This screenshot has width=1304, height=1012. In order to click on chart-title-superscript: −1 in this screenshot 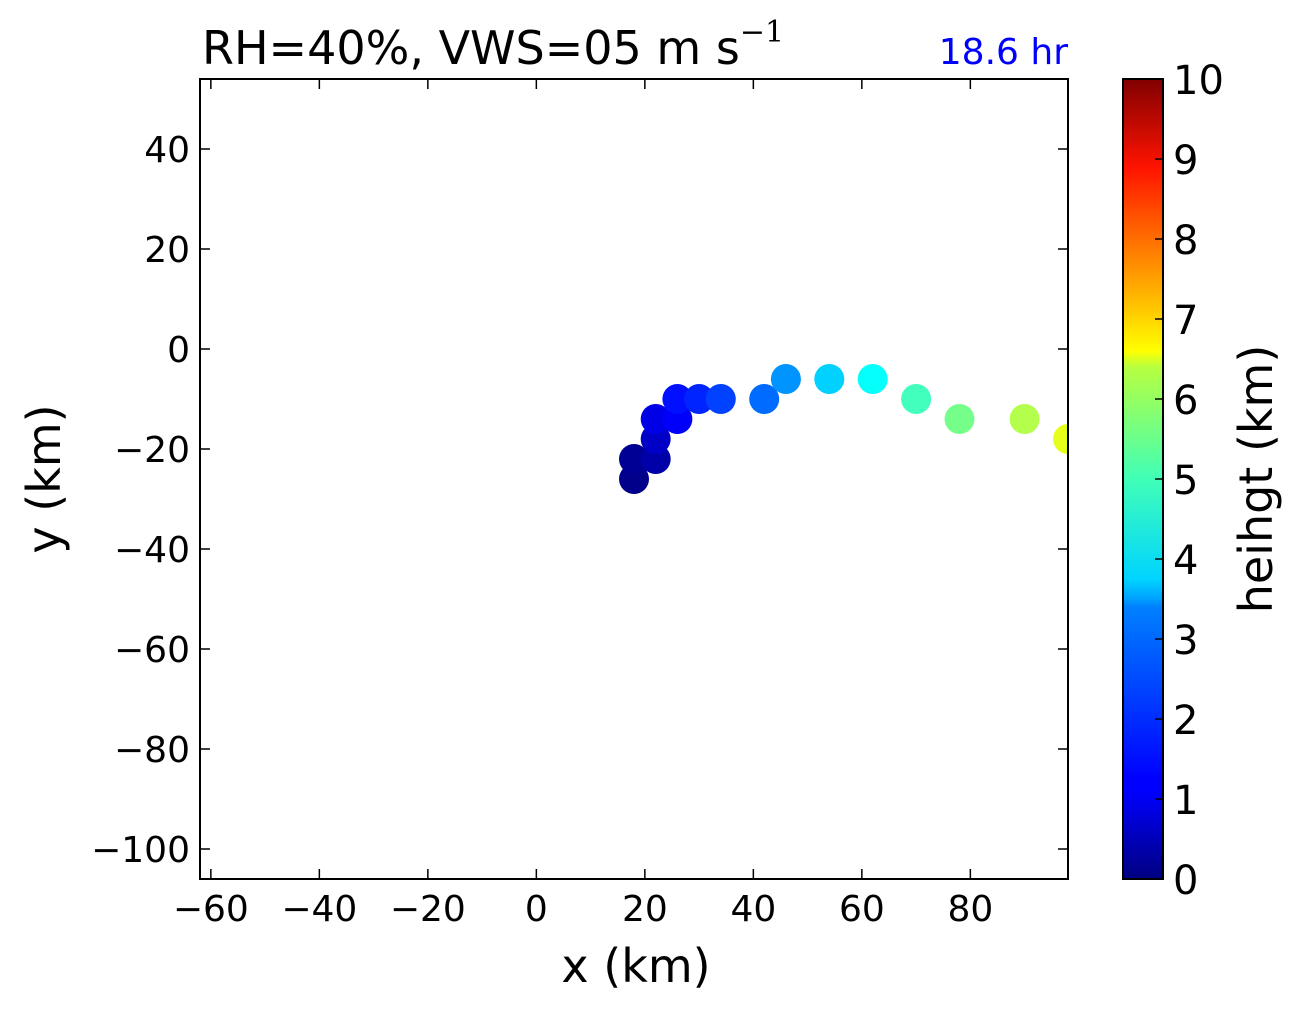, I will do `click(762, 32)`.